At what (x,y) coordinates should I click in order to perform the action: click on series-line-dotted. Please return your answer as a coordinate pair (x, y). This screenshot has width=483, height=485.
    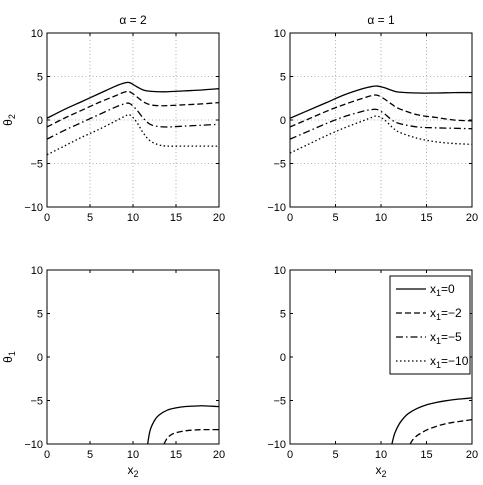
    Looking at the image, I should click on (132, 134).